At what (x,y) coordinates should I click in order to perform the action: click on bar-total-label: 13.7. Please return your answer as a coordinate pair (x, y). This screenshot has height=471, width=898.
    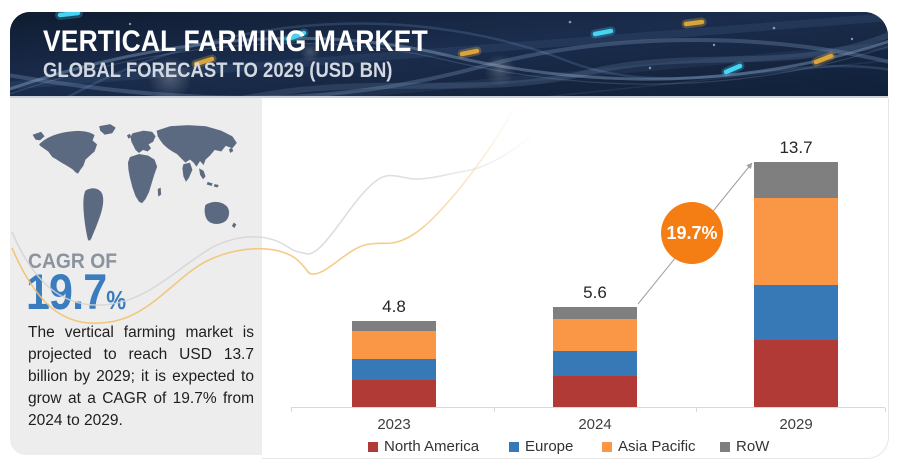
    Looking at the image, I should click on (796, 147).